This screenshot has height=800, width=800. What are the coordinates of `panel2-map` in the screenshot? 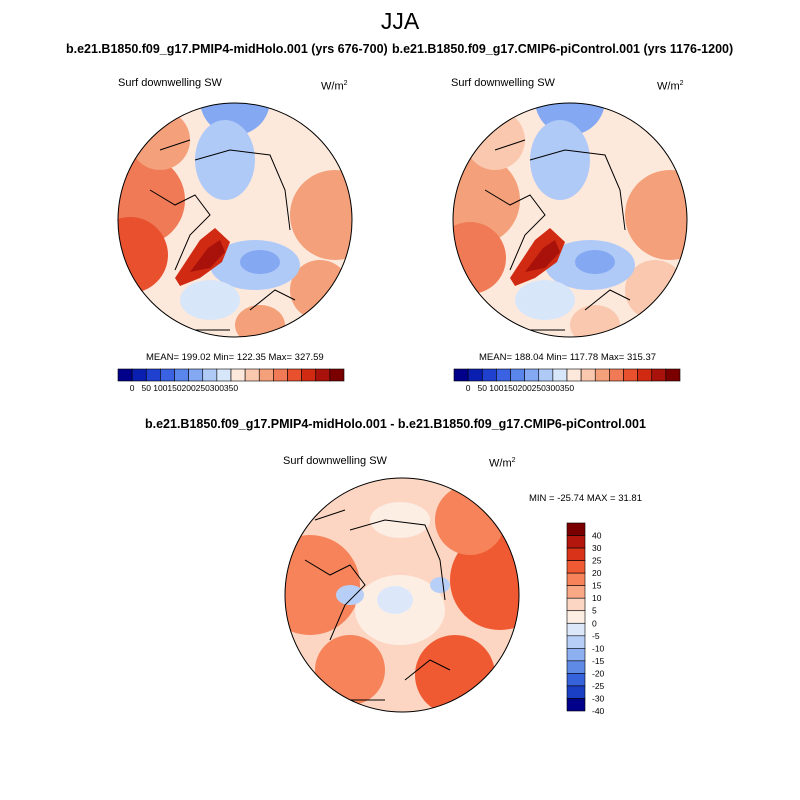 It's located at (570, 220).